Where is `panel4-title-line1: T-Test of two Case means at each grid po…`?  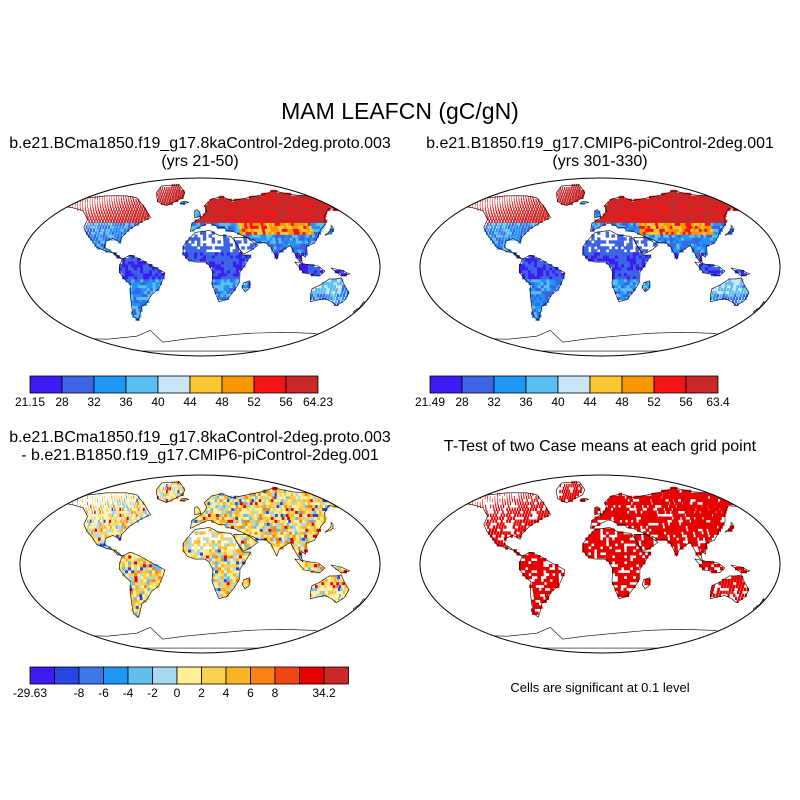
panel4-title-line1: T-Test of two Case means at each grid po… is located at coordinates (600, 446).